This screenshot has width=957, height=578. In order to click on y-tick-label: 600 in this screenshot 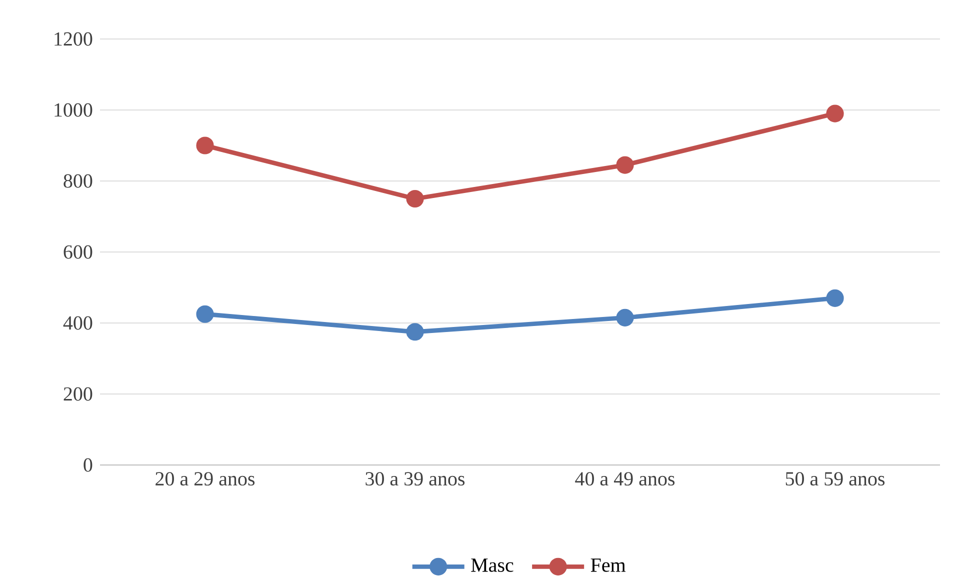, I will do `click(78, 252)`.